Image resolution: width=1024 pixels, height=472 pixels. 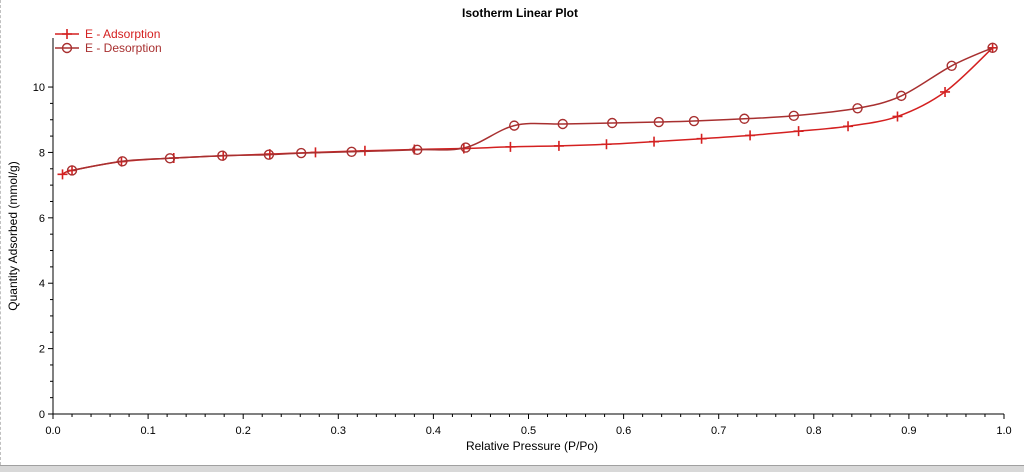 I want to click on x-tick-label: 0.2, so click(x=243, y=431).